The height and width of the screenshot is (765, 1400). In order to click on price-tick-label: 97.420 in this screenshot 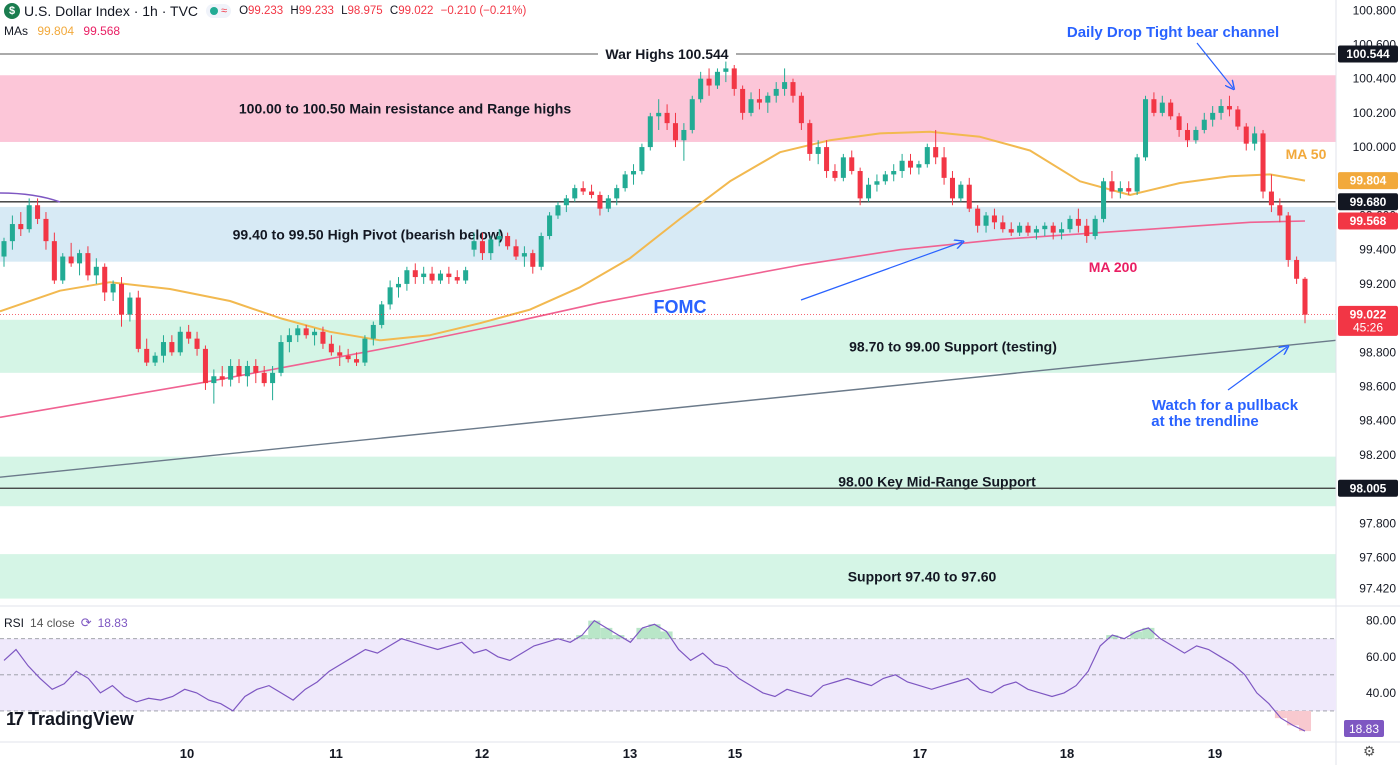, I will do `click(1377, 588)`.